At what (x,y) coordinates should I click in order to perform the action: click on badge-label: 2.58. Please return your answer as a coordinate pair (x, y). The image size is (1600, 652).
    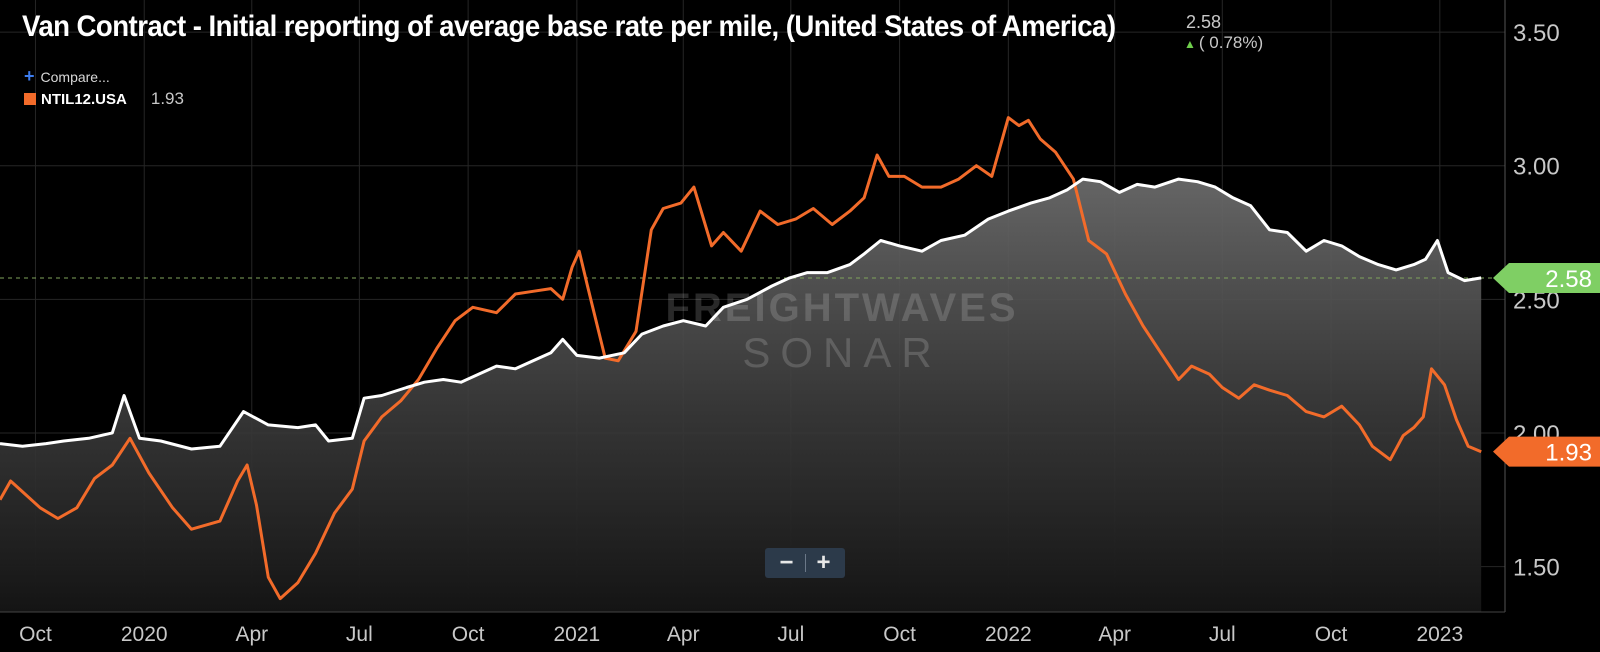
    Looking at the image, I should click on (1568, 279).